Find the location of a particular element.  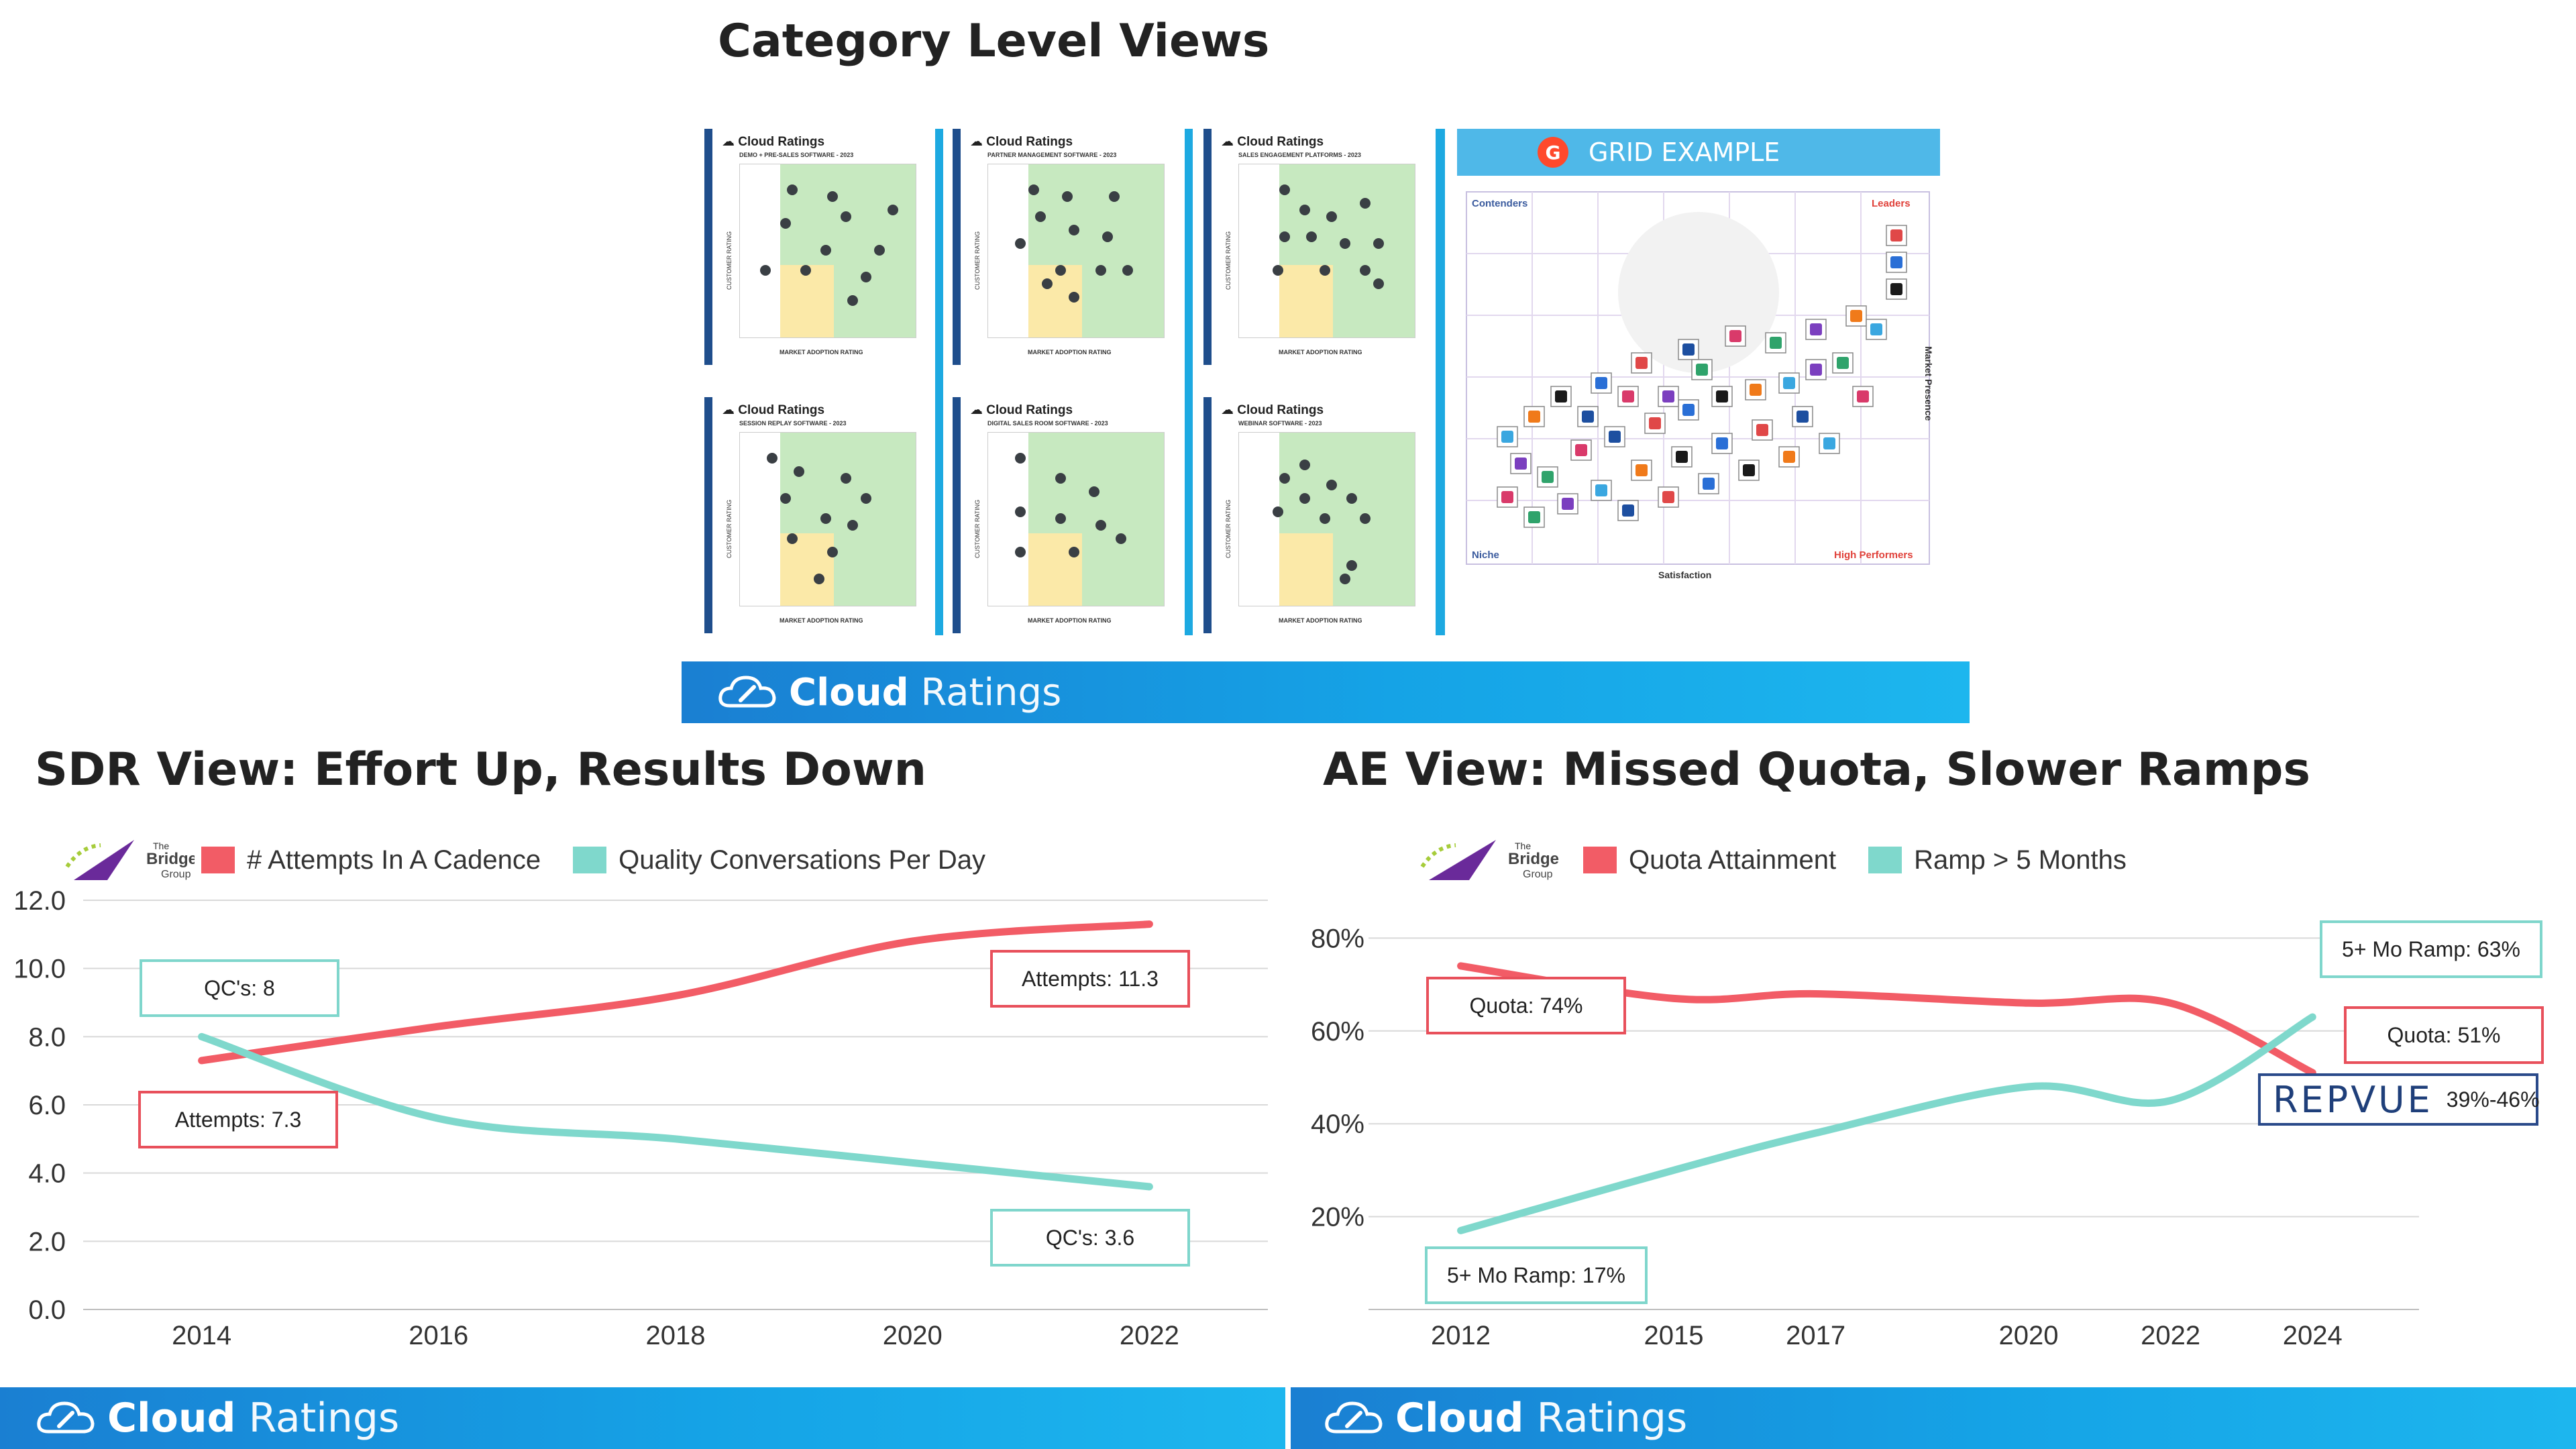

panel-plot is located at coordinates (827, 519).